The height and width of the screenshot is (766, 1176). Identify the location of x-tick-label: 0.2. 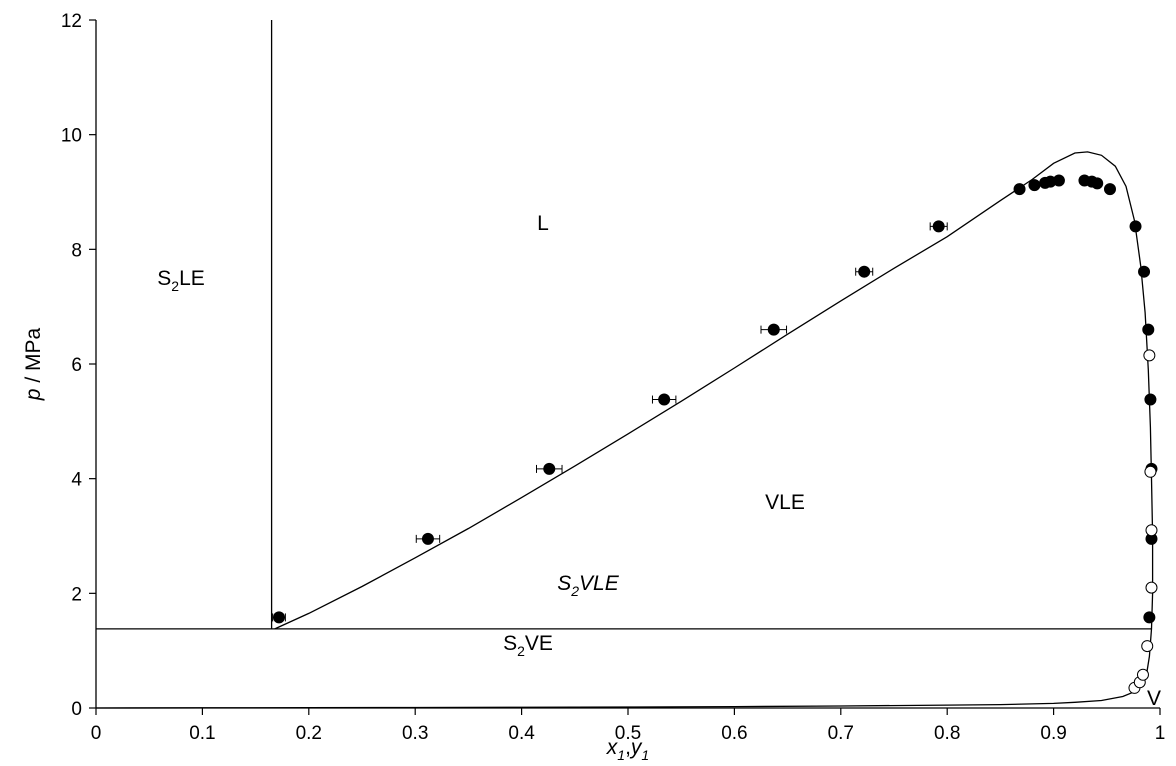
(309, 733).